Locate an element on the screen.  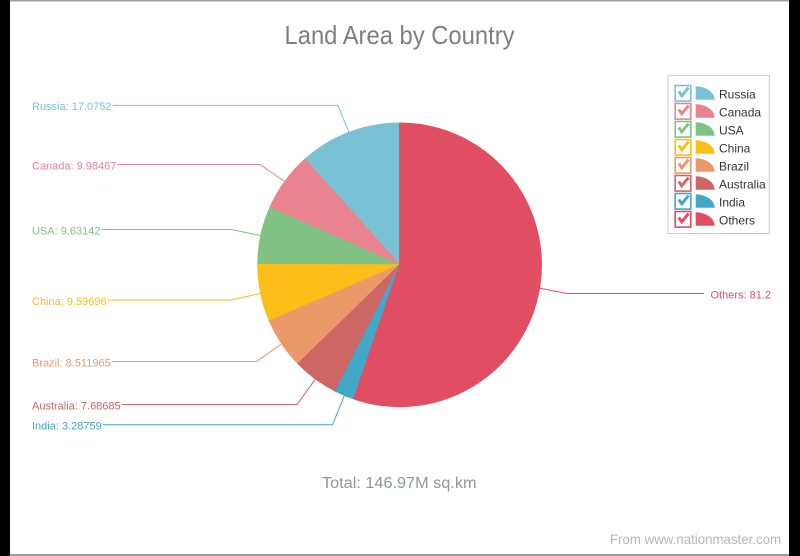
svg-text: Australia: 7.68685 is located at coordinates (76, 406).